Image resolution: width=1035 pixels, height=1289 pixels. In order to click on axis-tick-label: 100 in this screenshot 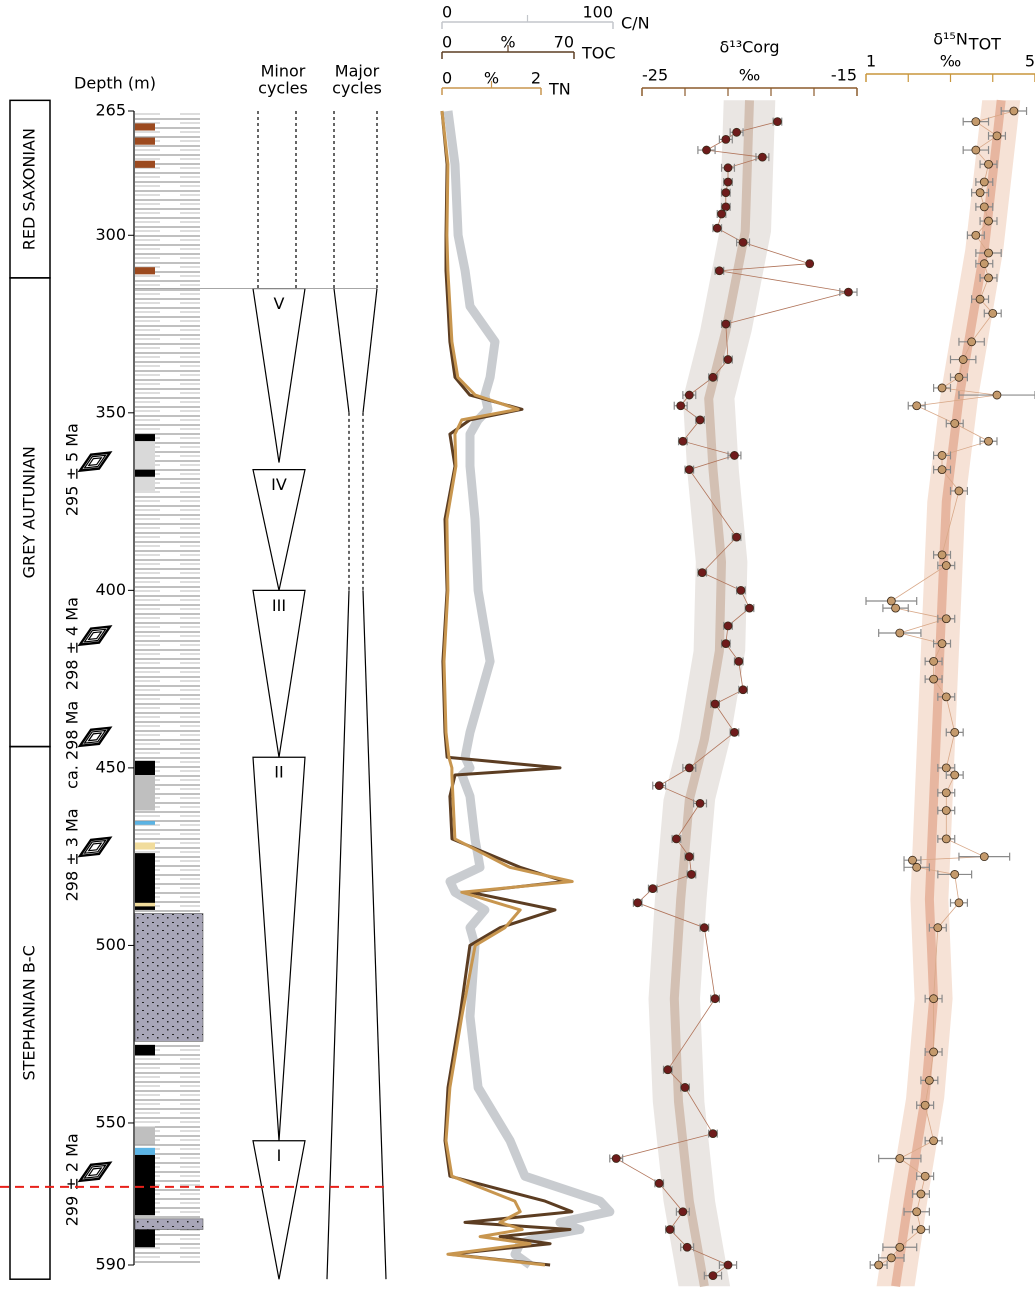, I will do `click(597, 12)`.